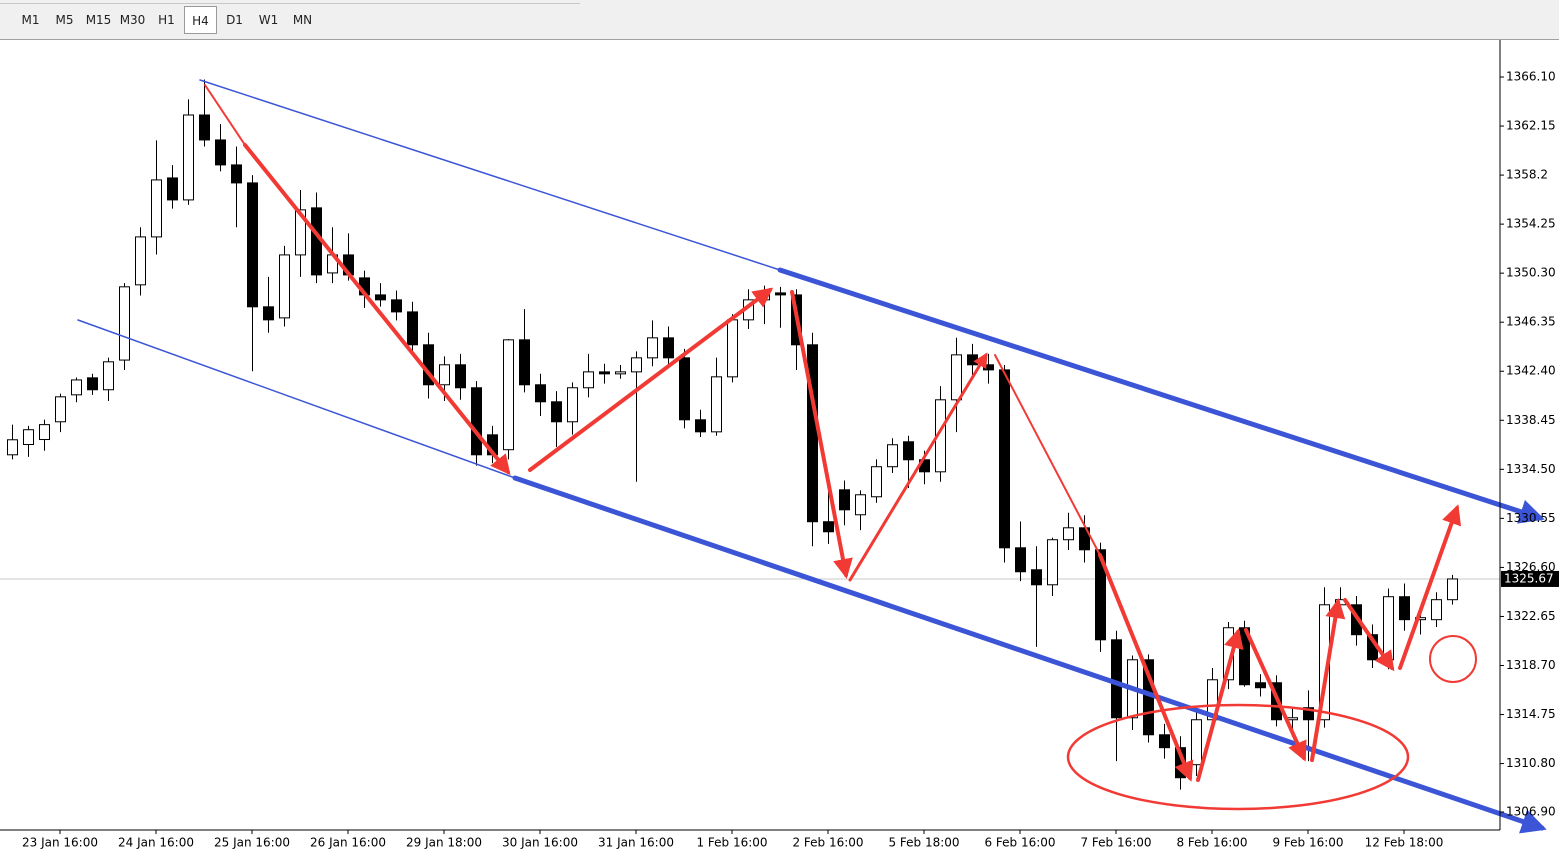  I want to click on timeframe-button: W1, so click(268, 20).